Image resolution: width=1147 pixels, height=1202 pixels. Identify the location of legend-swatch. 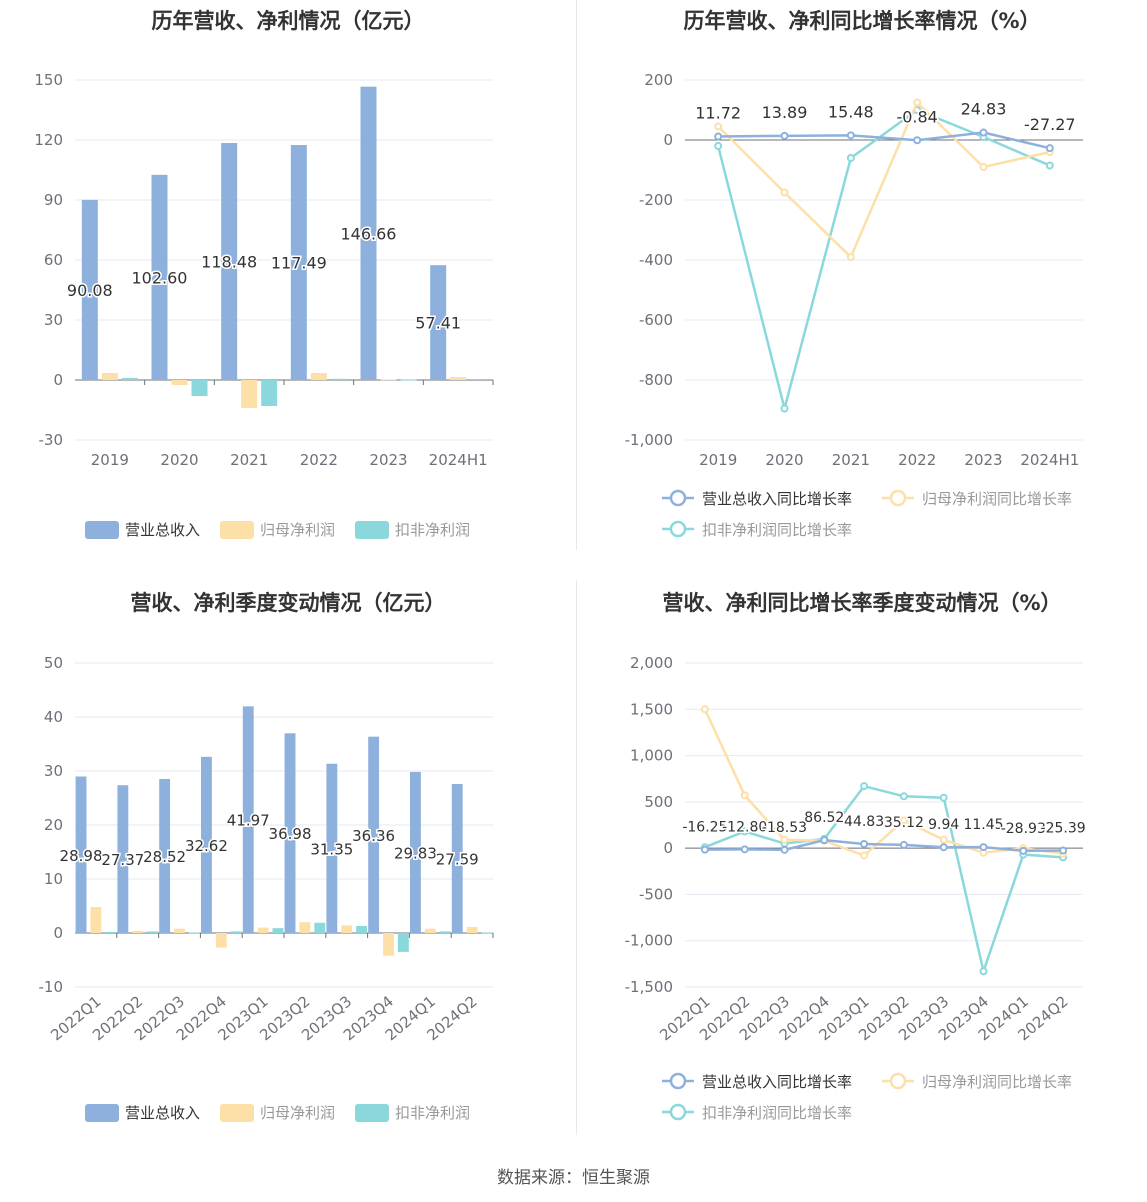
(237, 530).